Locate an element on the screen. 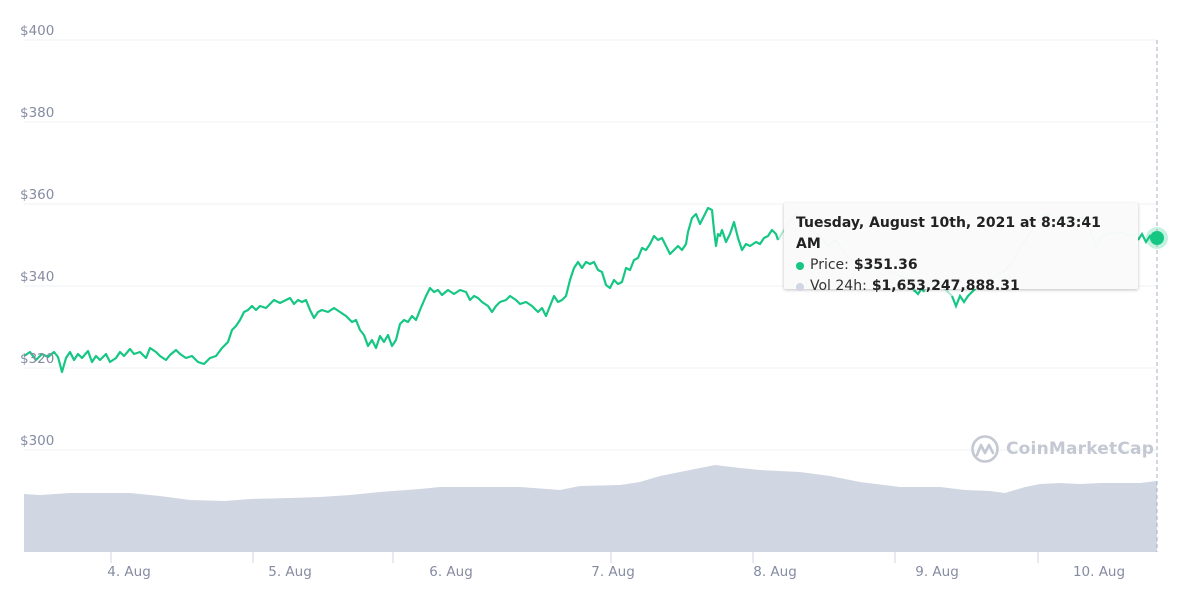 The width and height of the screenshot is (1193, 603). y-label-360: $360 is located at coordinates (37, 195).